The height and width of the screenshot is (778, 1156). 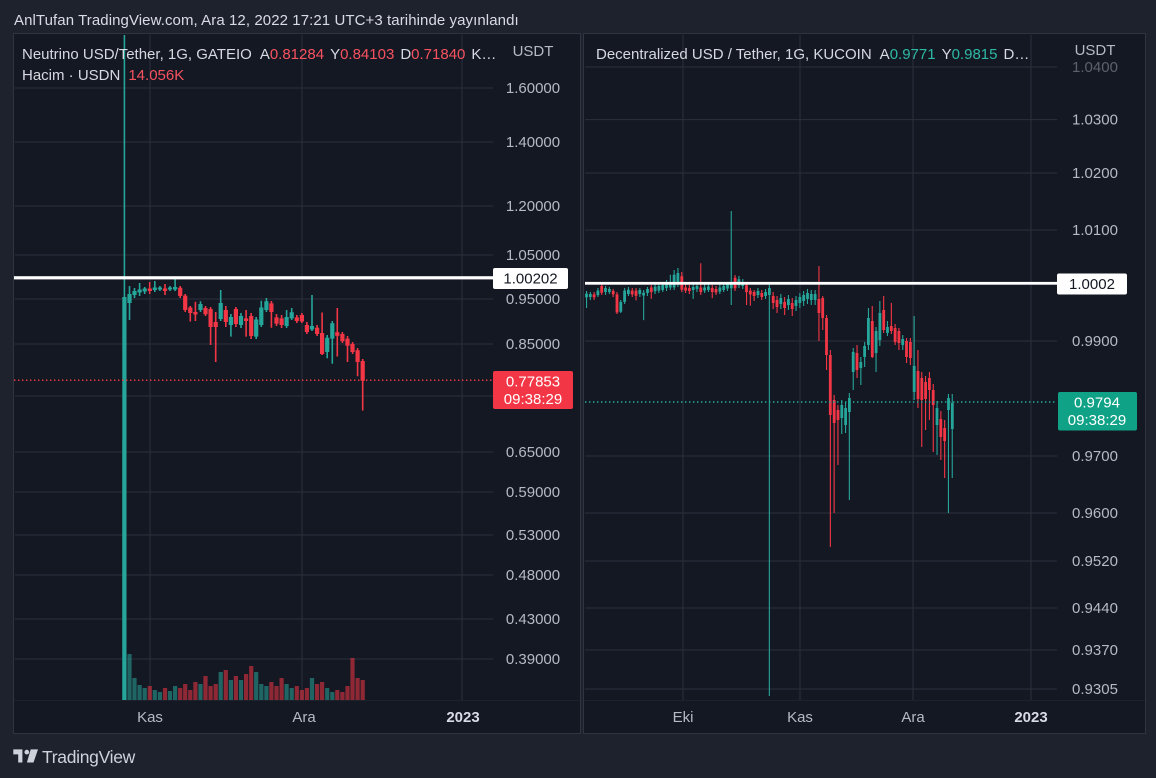 I want to click on svg-text: 1.00202, so click(x=530, y=279).